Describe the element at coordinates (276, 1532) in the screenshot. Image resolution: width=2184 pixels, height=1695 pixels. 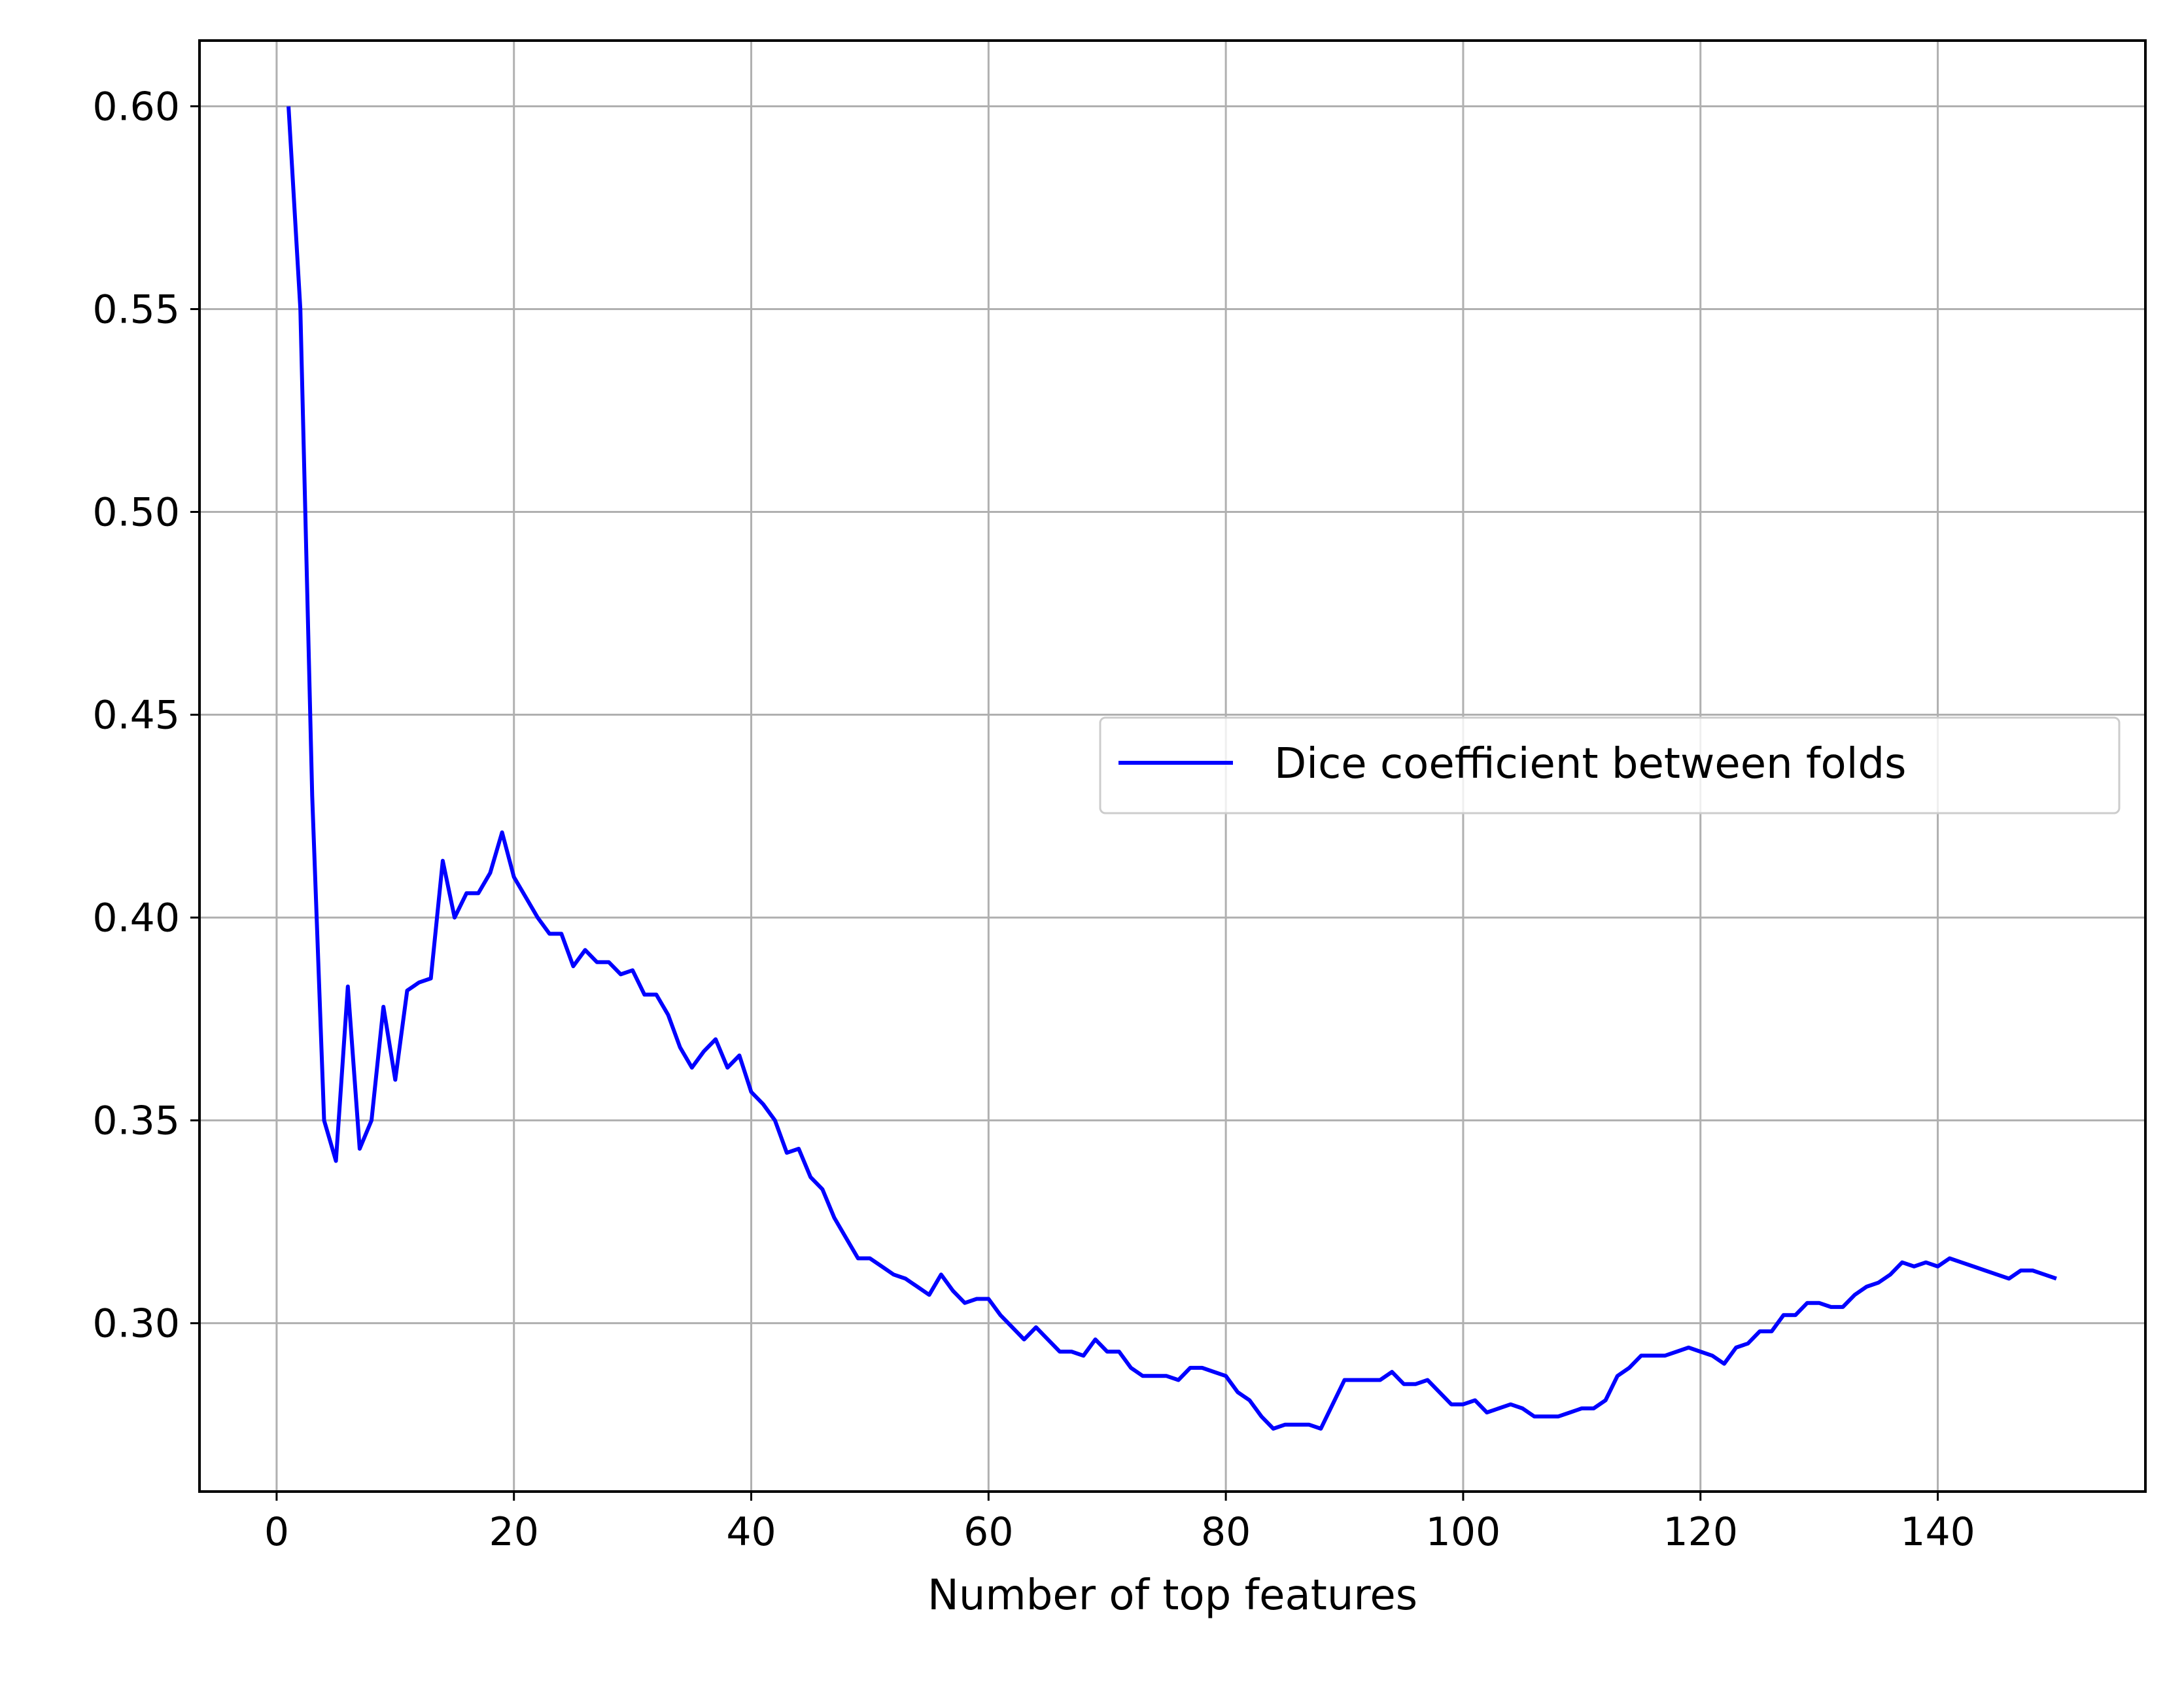
I see `x-tick-label: 0` at that location.